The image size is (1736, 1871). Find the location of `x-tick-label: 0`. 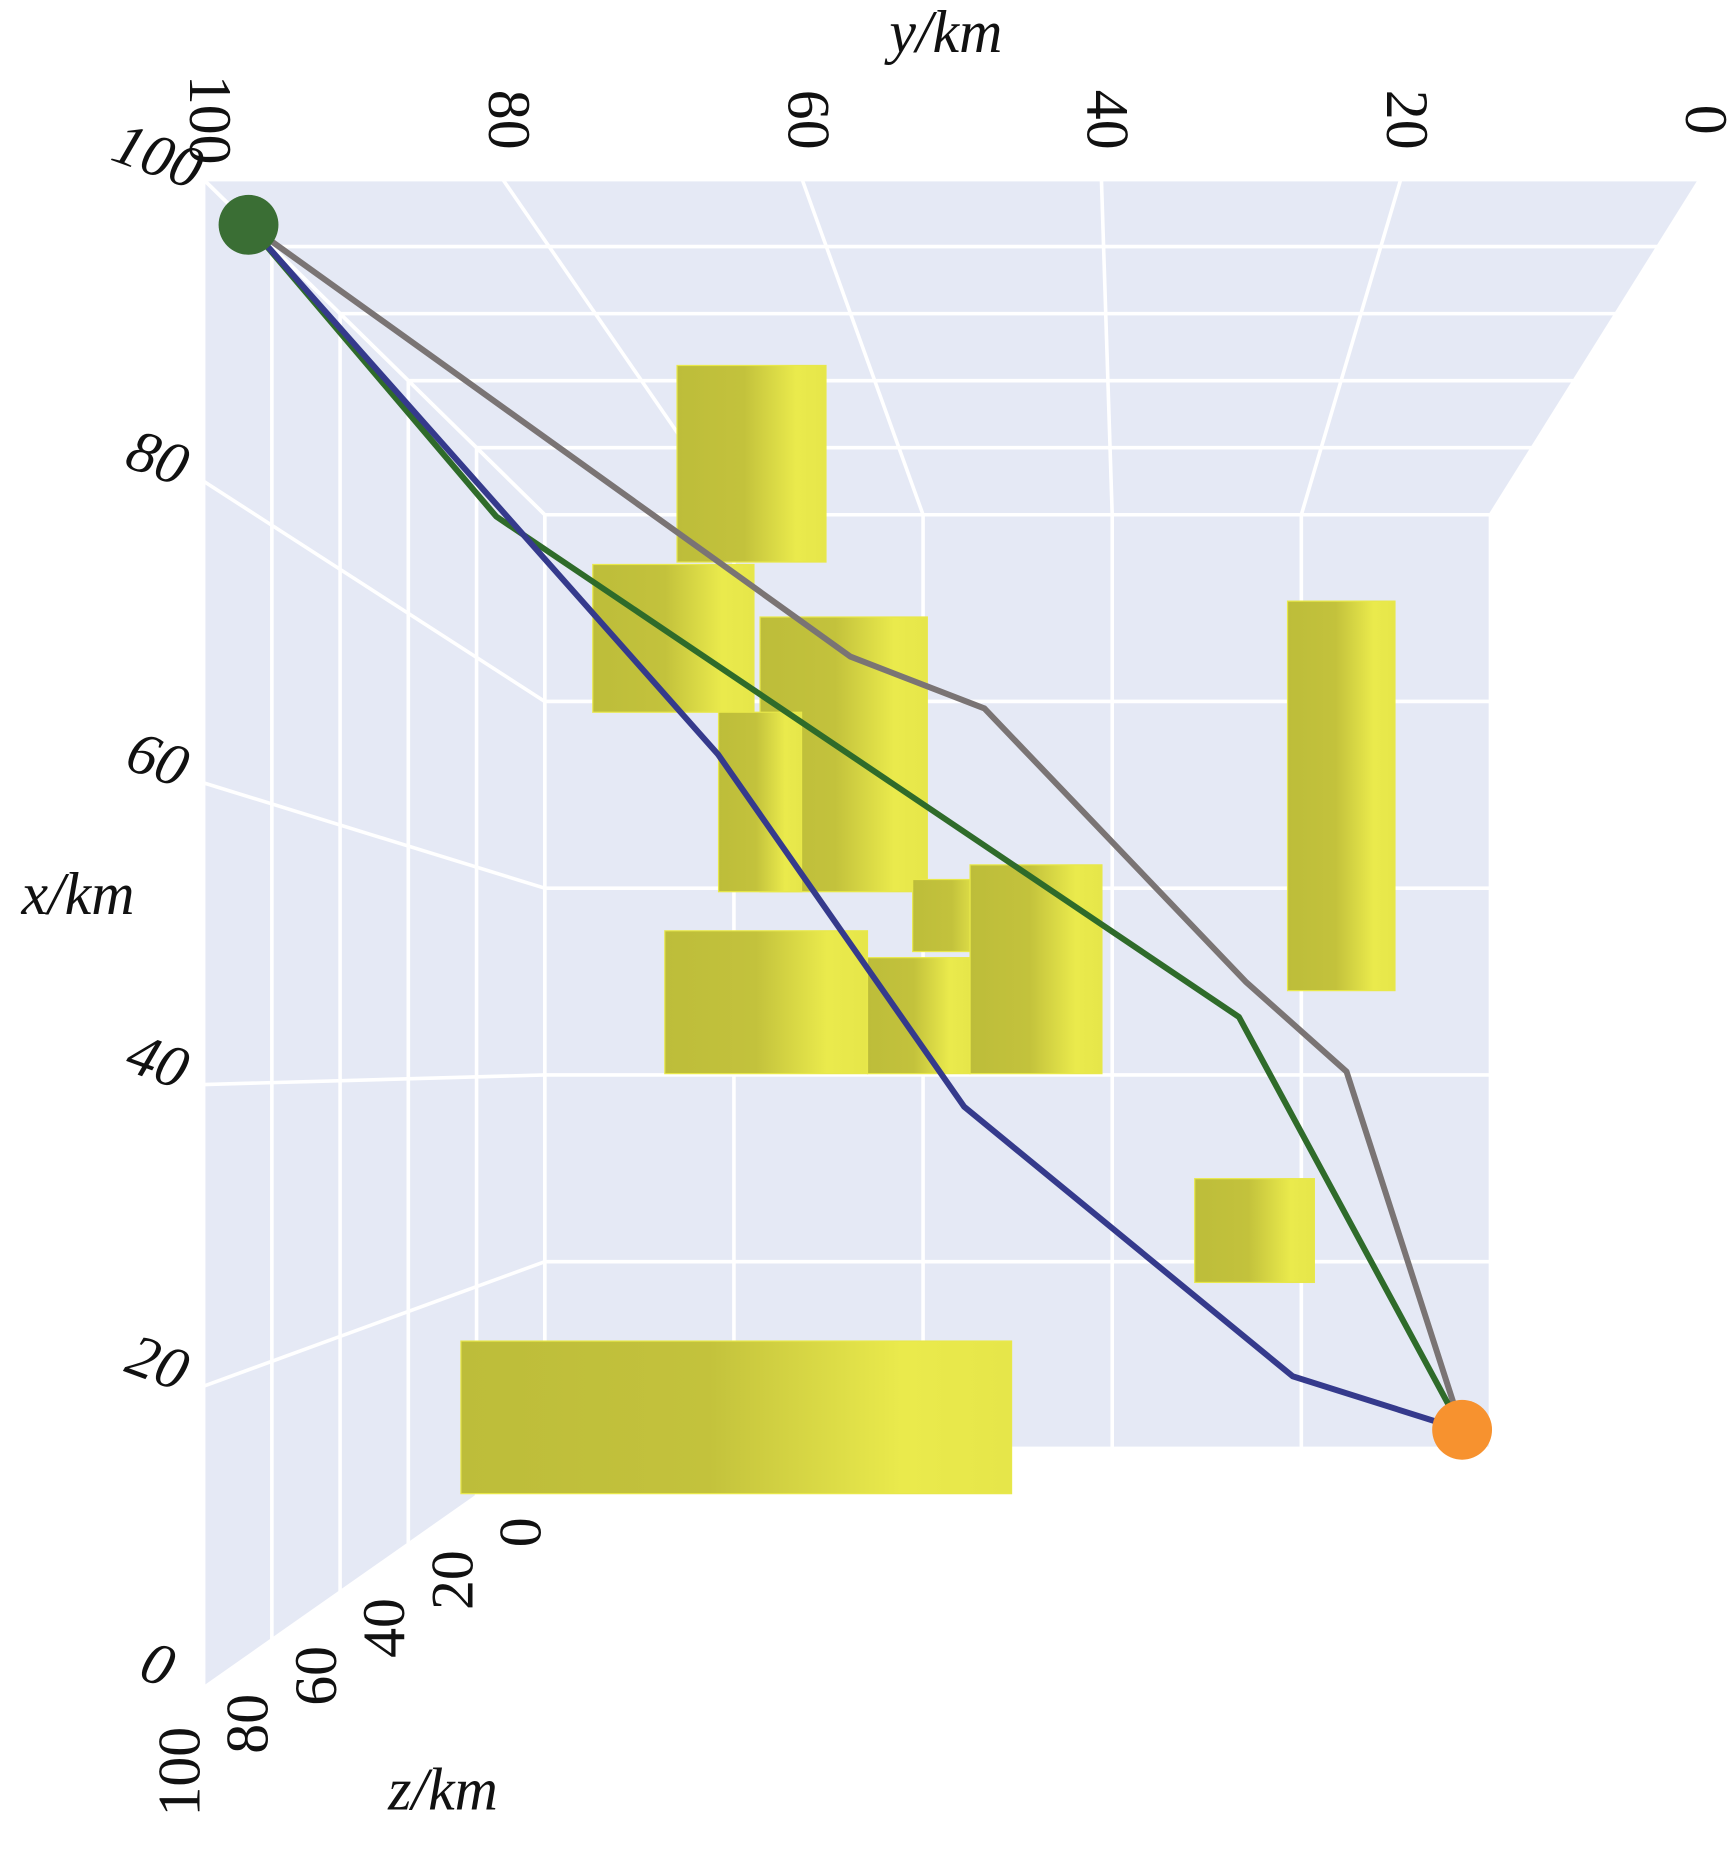

x-tick-label: 0 is located at coordinates (158, 1664).